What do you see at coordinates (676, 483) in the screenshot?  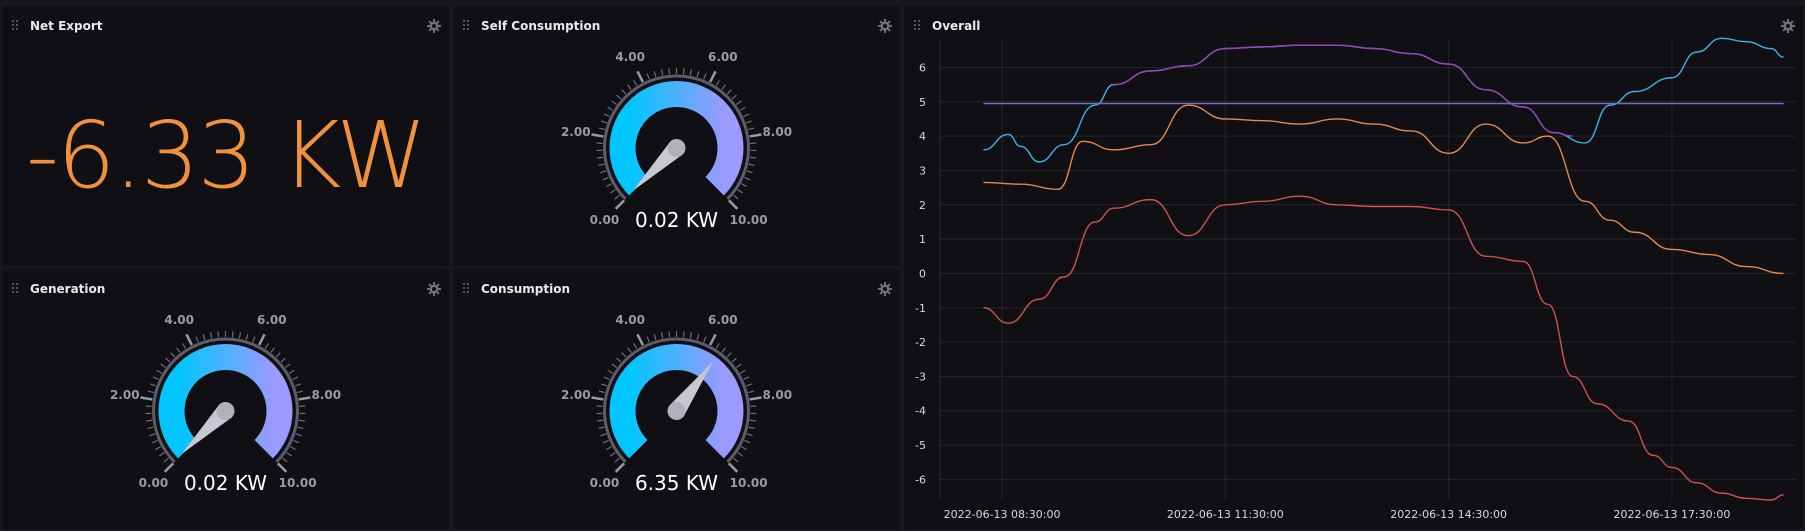 I see `gauge-value-label: 6.35 KW` at bounding box center [676, 483].